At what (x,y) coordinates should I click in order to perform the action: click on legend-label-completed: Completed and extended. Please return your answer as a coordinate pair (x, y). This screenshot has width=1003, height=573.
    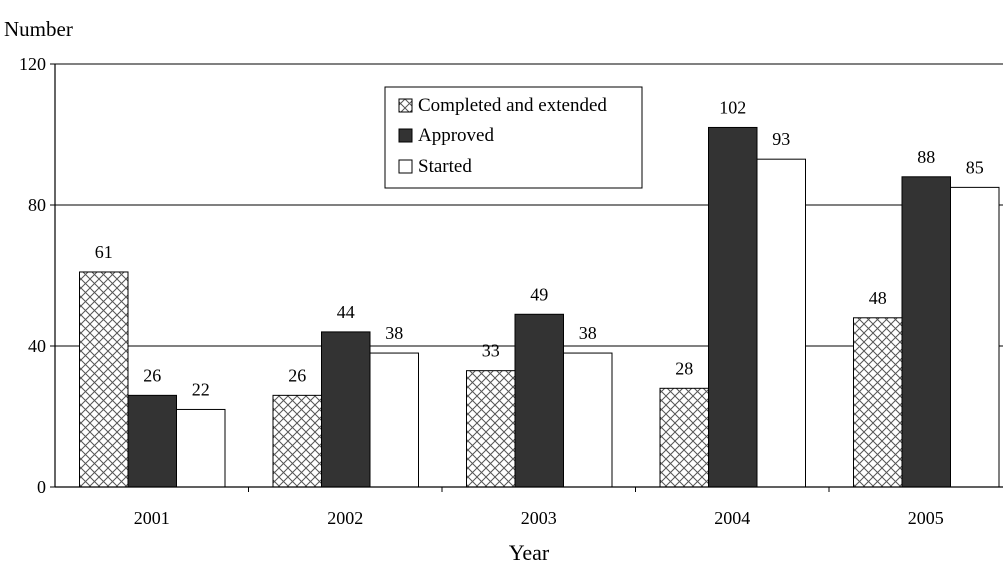
    Looking at the image, I should click on (512, 105).